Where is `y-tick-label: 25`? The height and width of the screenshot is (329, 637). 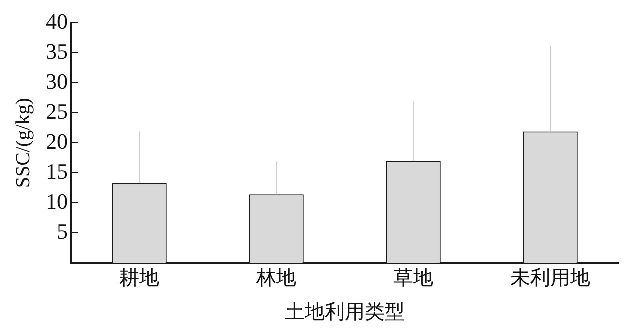 y-tick-label: 25 is located at coordinates (57, 111).